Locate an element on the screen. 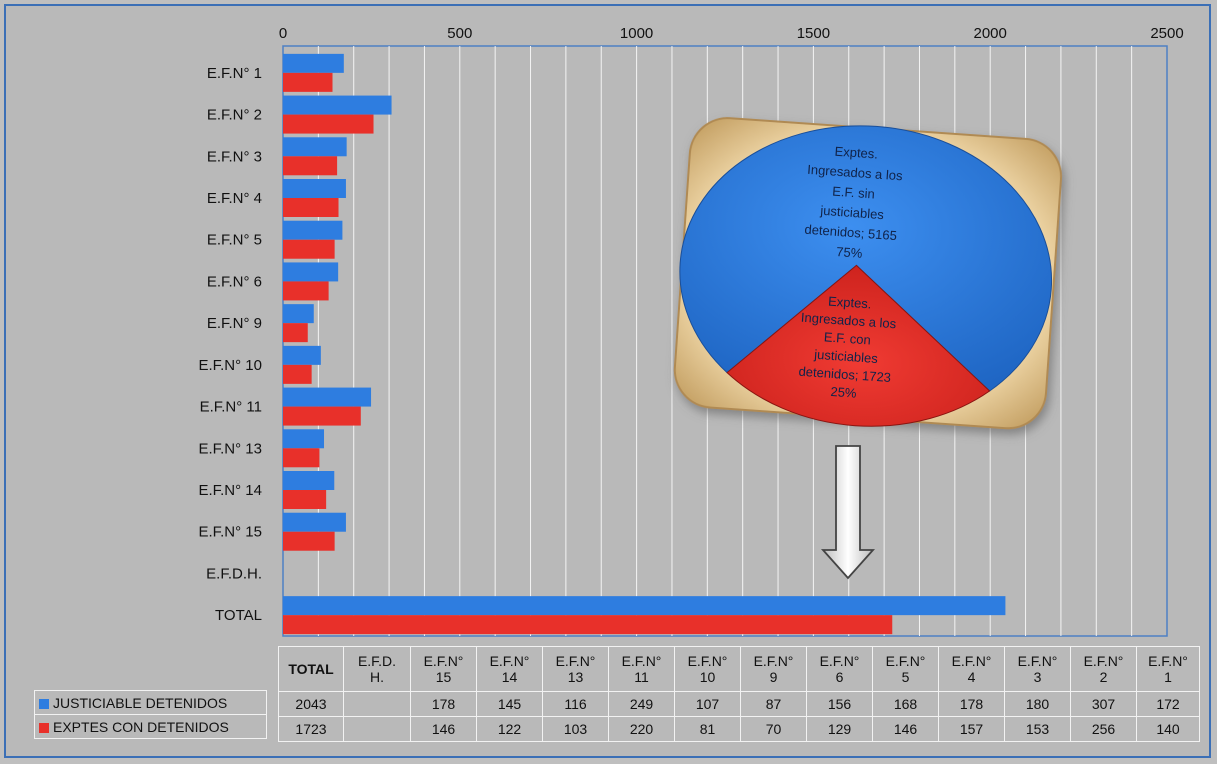 The height and width of the screenshot is (764, 1217). table-cell: 157 is located at coordinates (971, 729).